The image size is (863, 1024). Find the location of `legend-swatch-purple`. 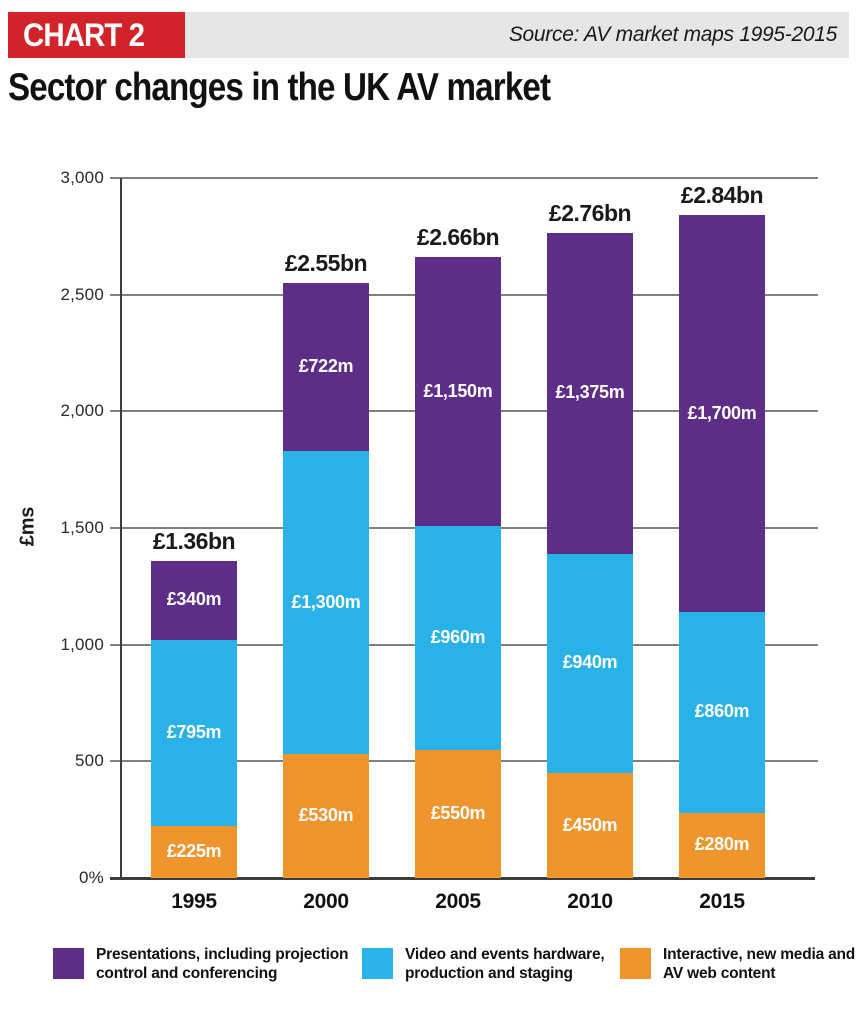

legend-swatch-purple is located at coordinates (68, 963).